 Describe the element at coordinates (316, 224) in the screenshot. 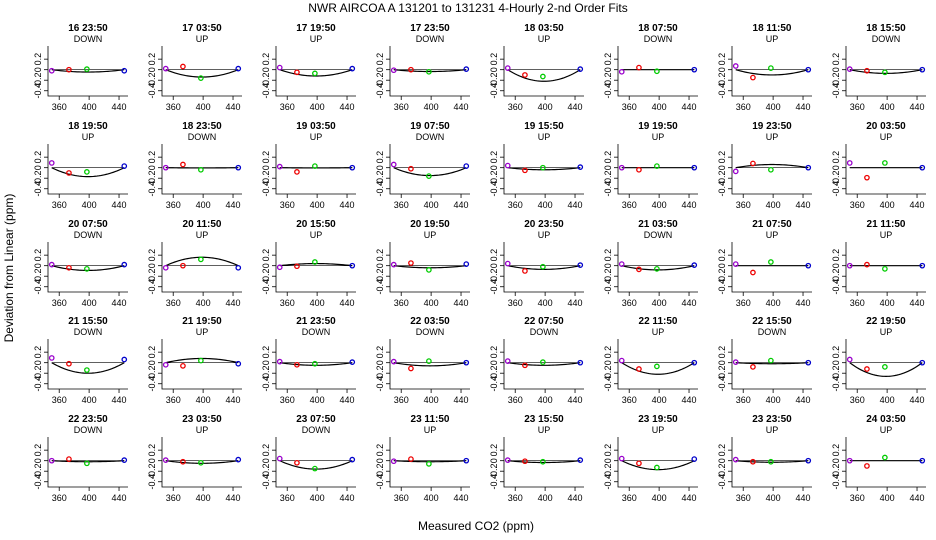

I see `panel-time: 20 15:50` at that location.